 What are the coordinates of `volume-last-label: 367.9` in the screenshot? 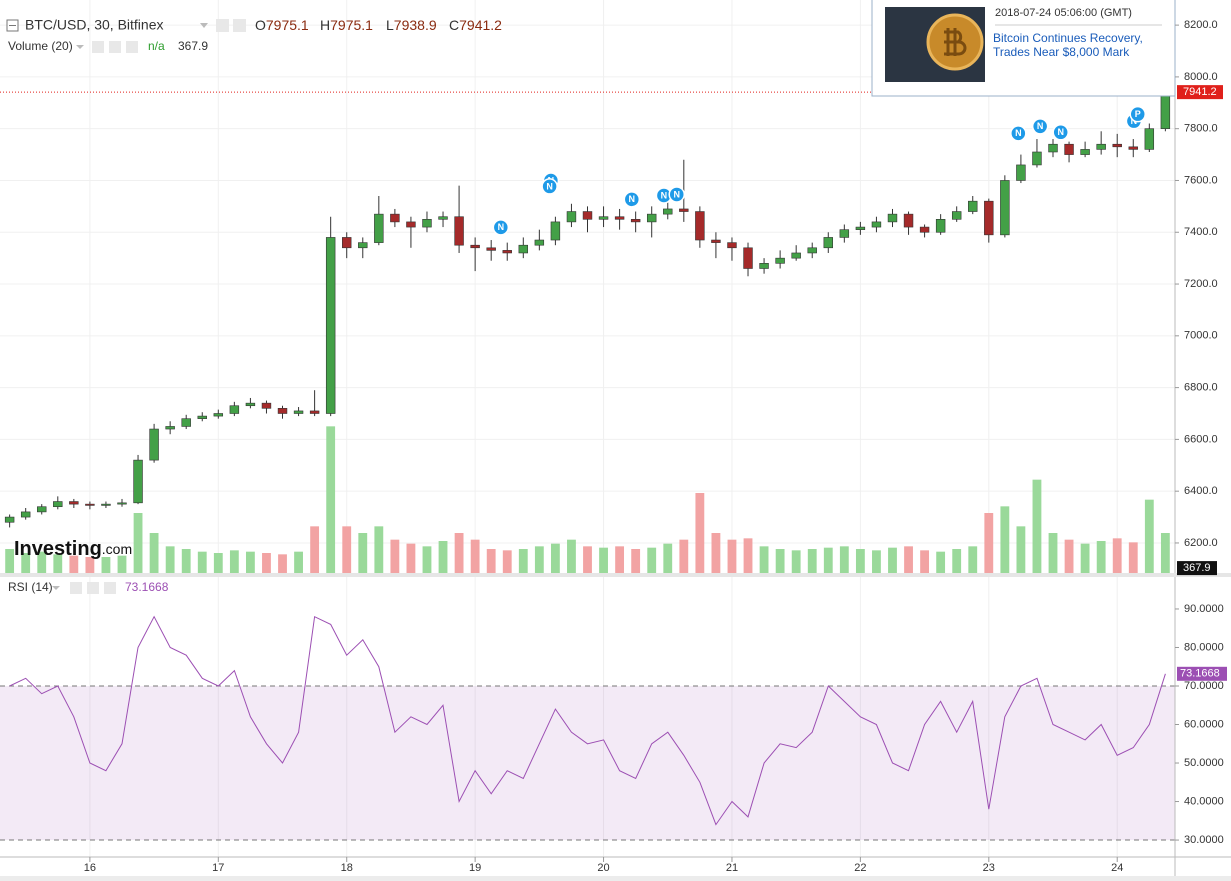 It's located at (1197, 568).